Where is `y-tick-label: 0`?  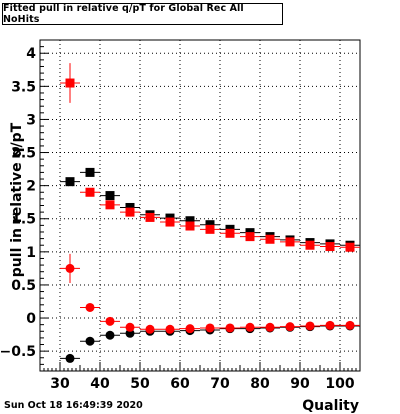
y-tick-label: 0 is located at coordinates (31, 319).